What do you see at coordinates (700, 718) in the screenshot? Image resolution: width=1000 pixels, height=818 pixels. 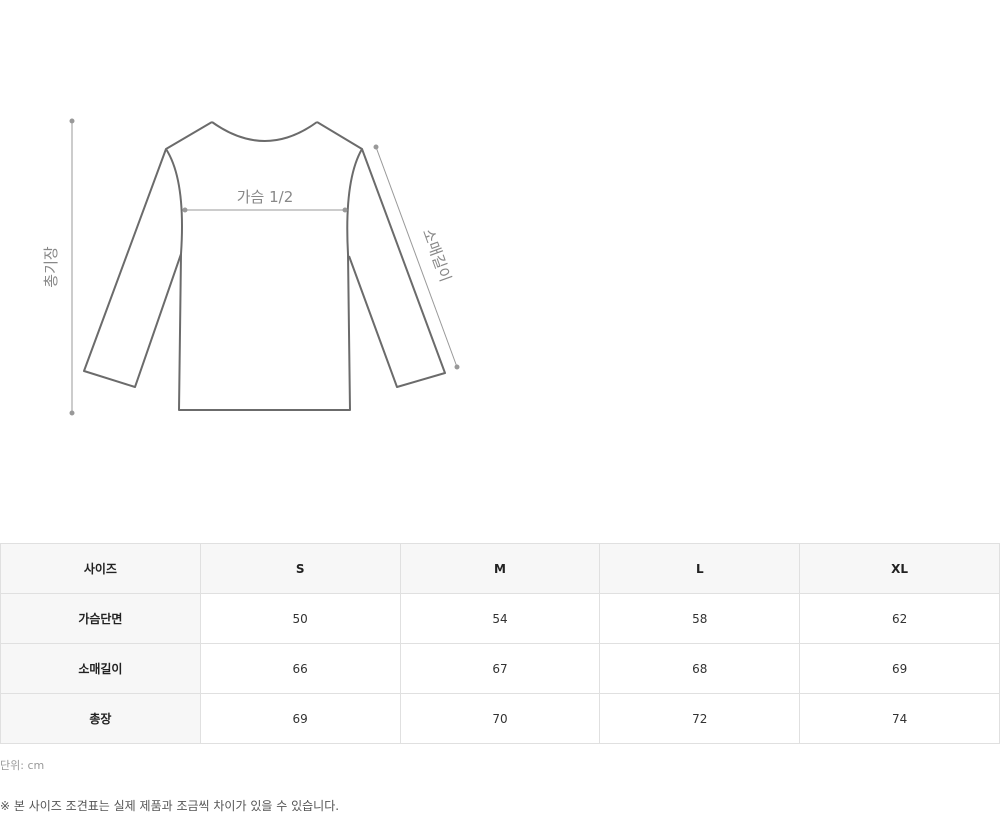 I see `cell: 72` at bounding box center [700, 718].